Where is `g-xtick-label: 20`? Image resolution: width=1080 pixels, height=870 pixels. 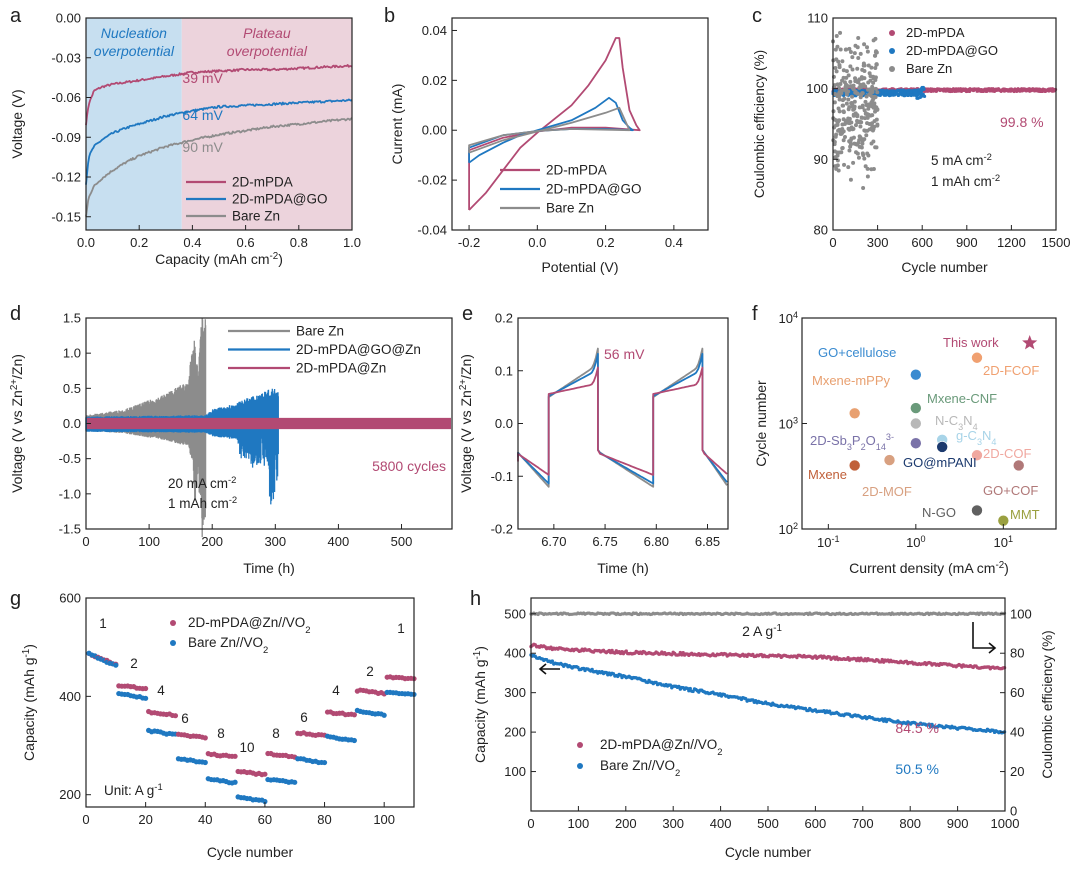
g-xtick-label: 20 is located at coordinates (145, 819).